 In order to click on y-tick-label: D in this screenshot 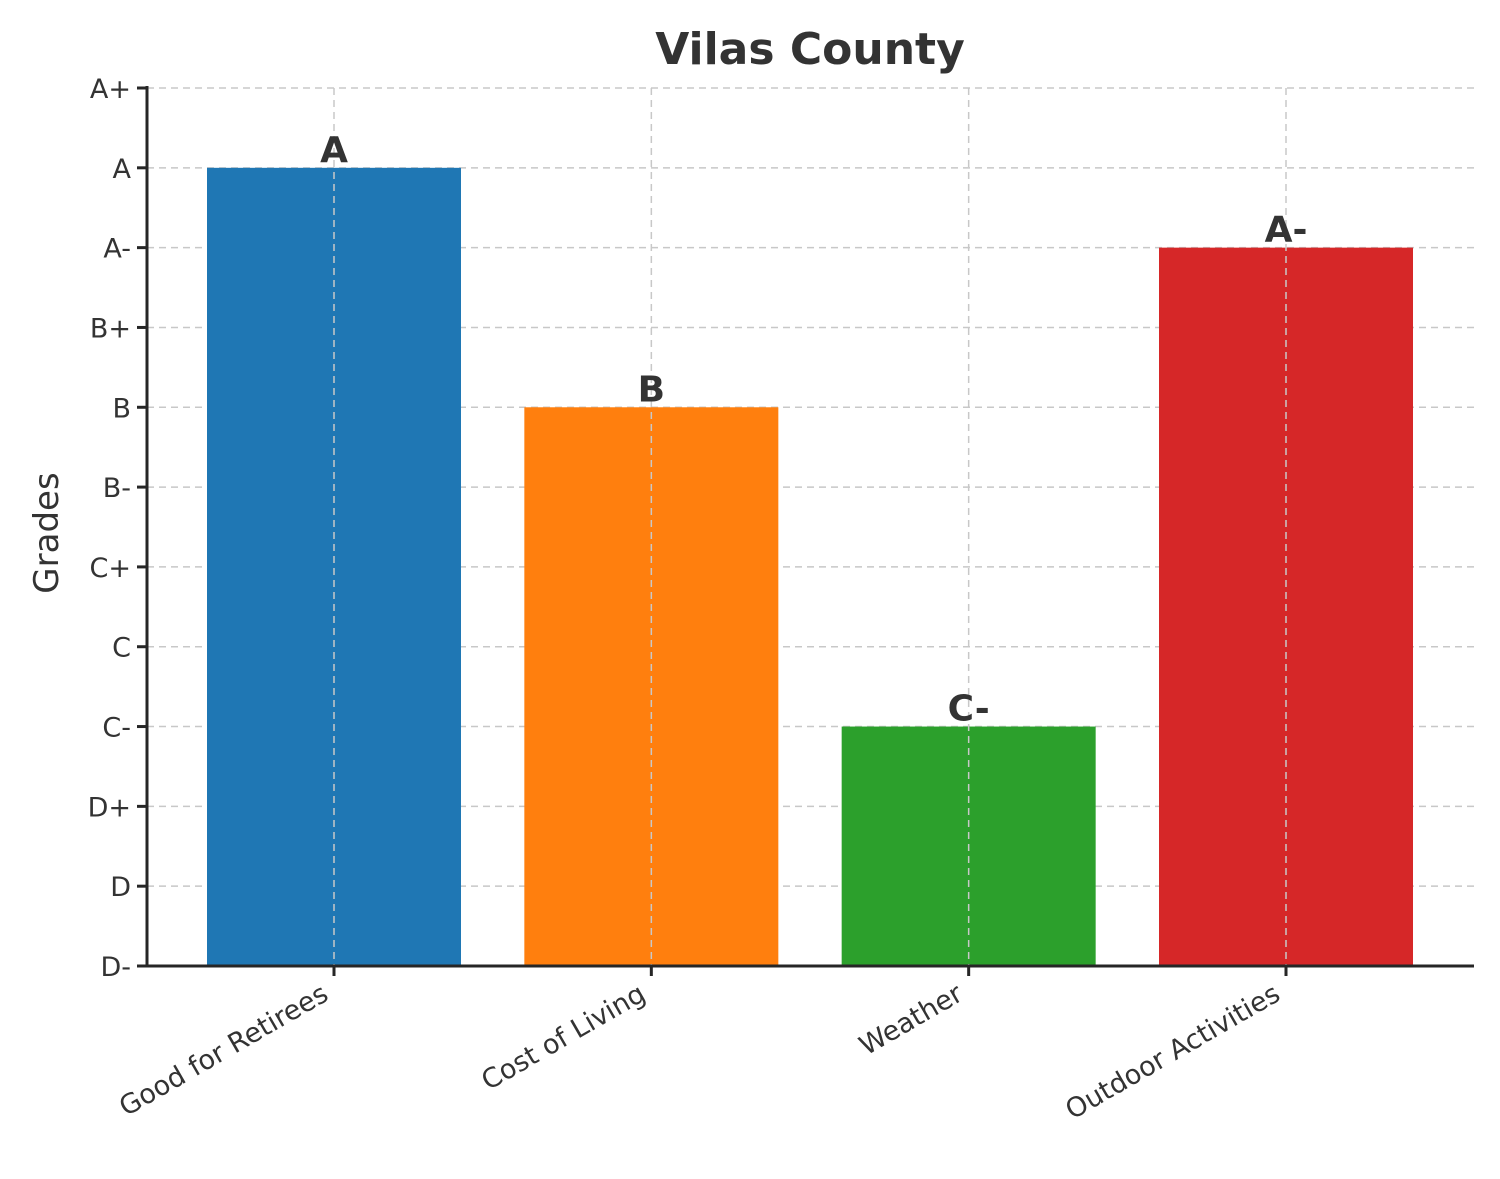, I will do `click(120, 887)`.